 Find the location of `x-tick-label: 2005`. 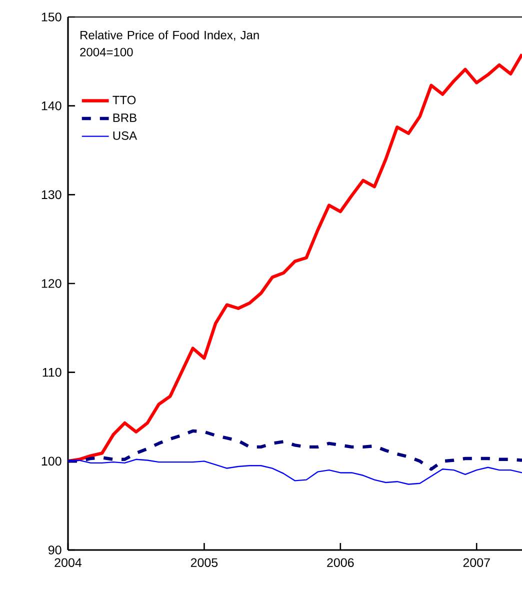

x-tick-label: 2005 is located at coordinates (204, 563).